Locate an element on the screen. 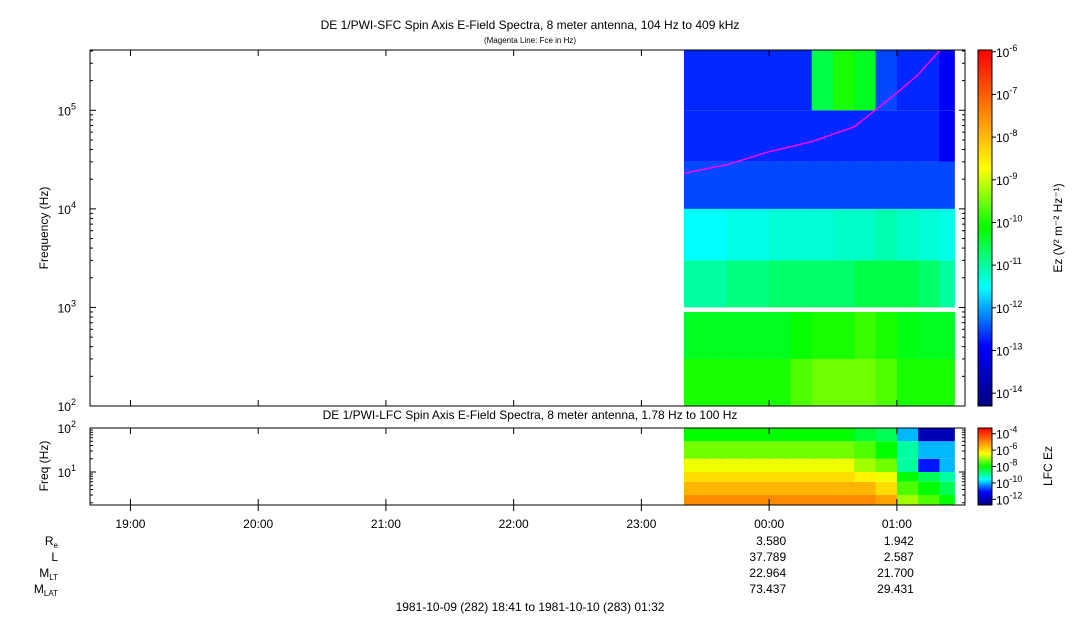 The height and width of the screenshot is (620, 1083). colorbar-tick-label: 10⁻¹³ is located at coordinates (1009, 349).